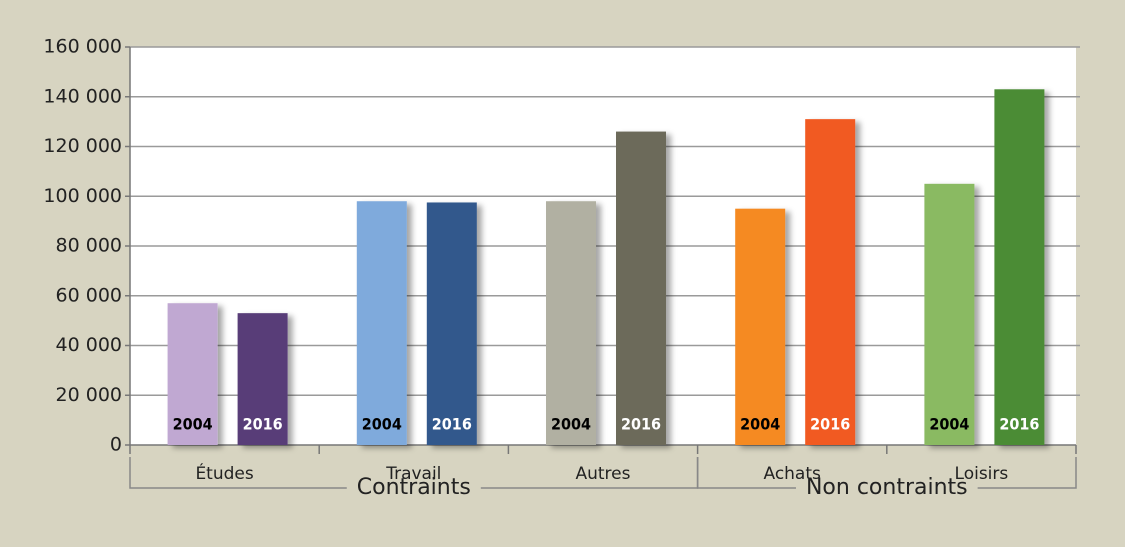 Image resolution: width=1125 pixels, height=547 pixels. What do you see at coordinates (413, 474) in the screenshot?
I see `x-tick-label: Travail` at bounding box center [413, 474].